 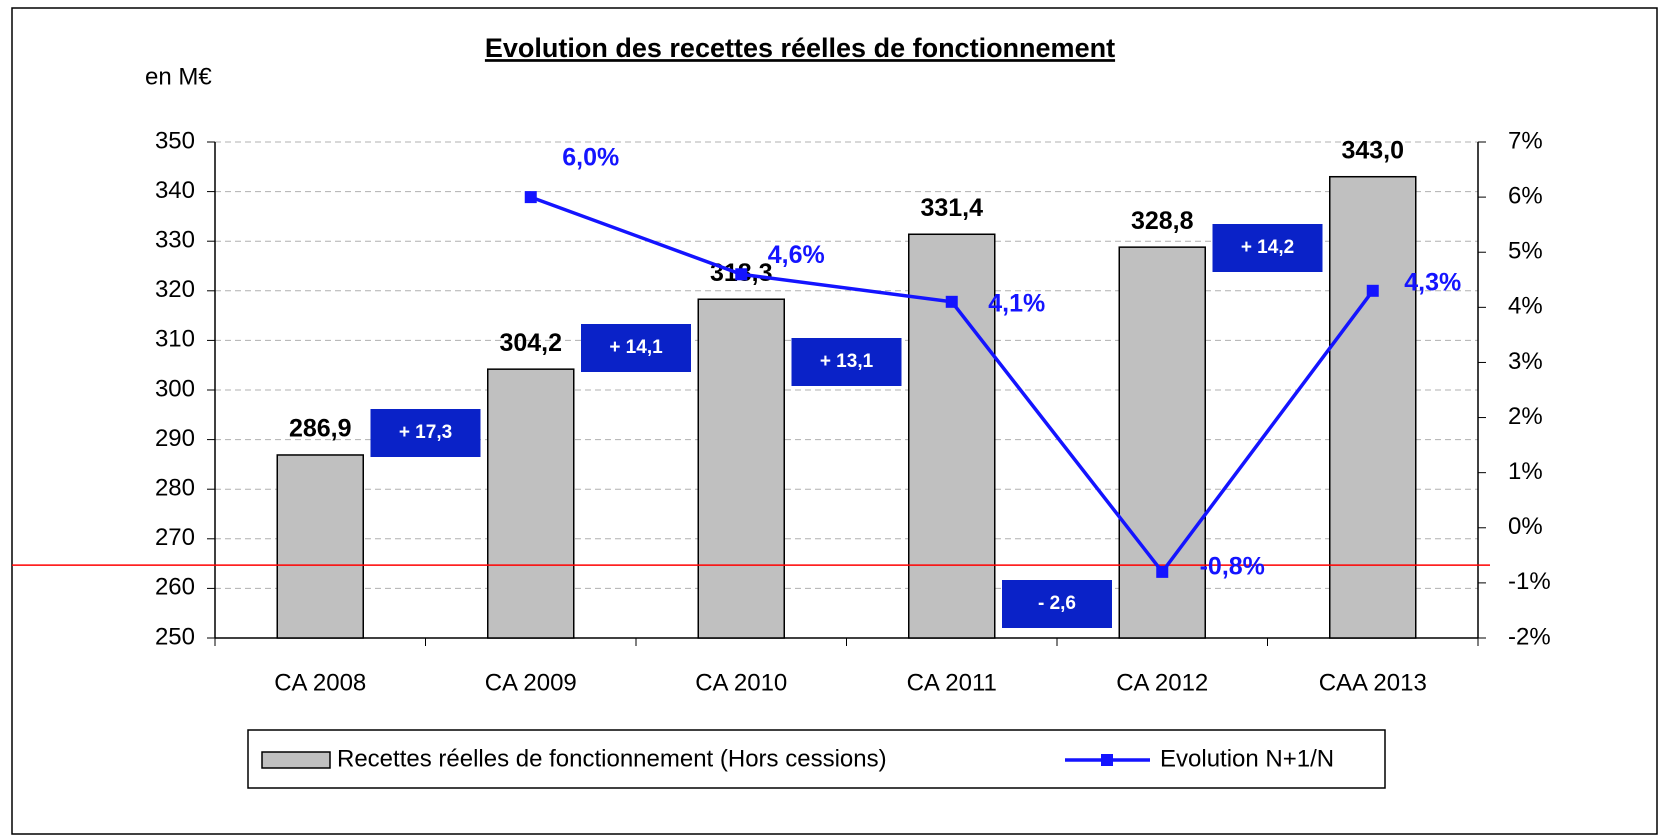 I want to click on y-tick-label: 320, so click(x=175, y=289).